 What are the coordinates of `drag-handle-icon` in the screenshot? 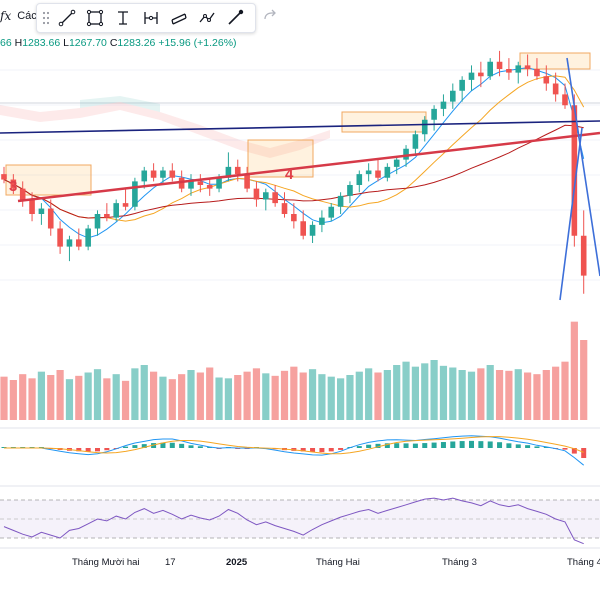 It's located at (46, 18).